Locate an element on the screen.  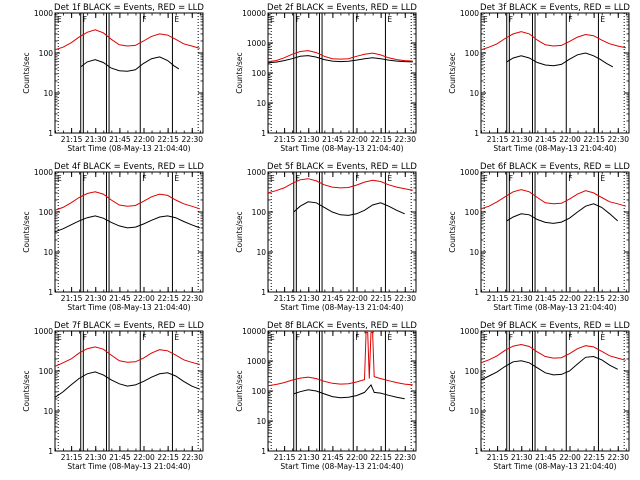
panel-title: Det 4f BLACK = Events, RED = LLD is located at coordinates (129, 167).